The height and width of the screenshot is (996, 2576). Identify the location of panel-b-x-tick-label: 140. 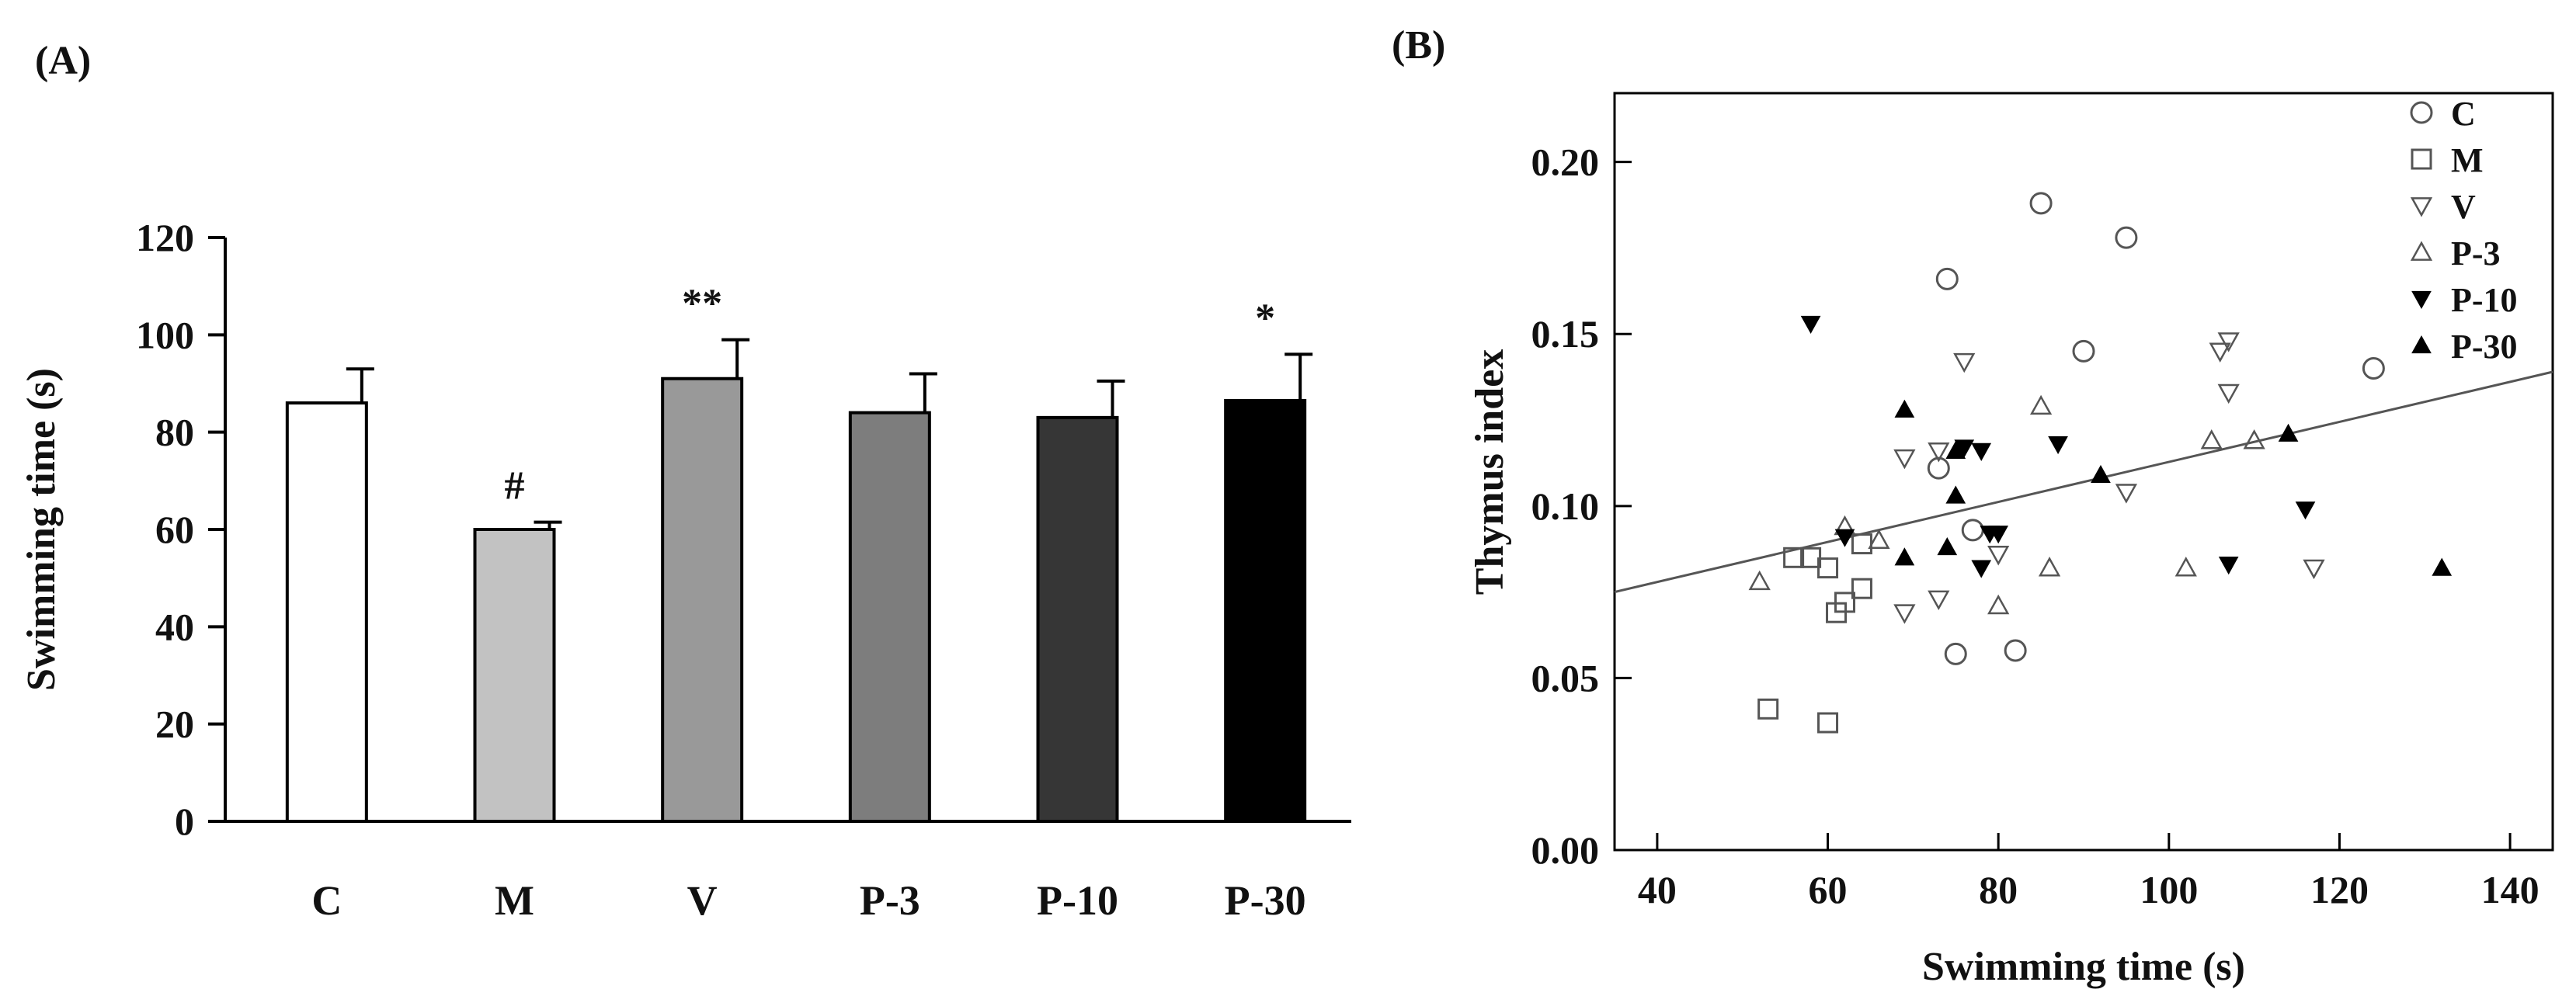
(2510, 890).